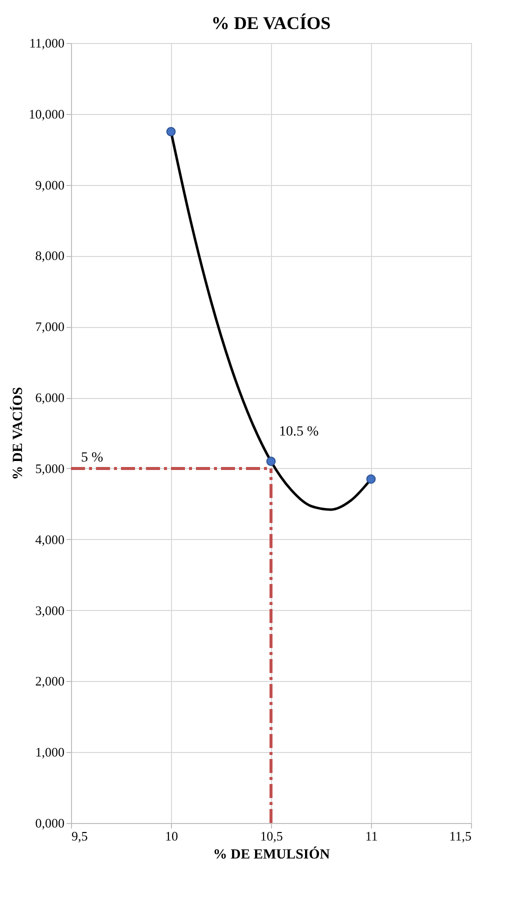  I want to click on y-tick-label: 11,000, so click(46, 43).